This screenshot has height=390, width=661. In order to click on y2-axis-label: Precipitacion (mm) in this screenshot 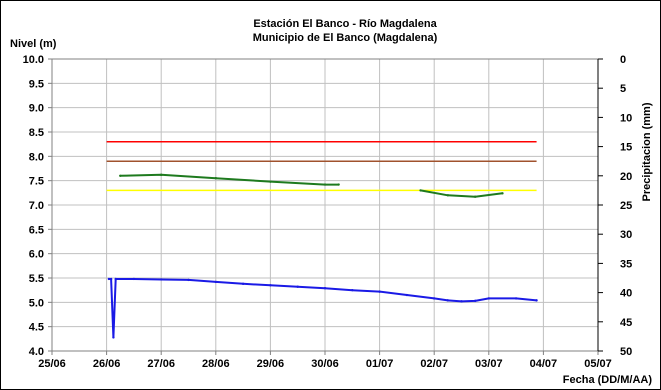, I will do `click(647, 151)`.